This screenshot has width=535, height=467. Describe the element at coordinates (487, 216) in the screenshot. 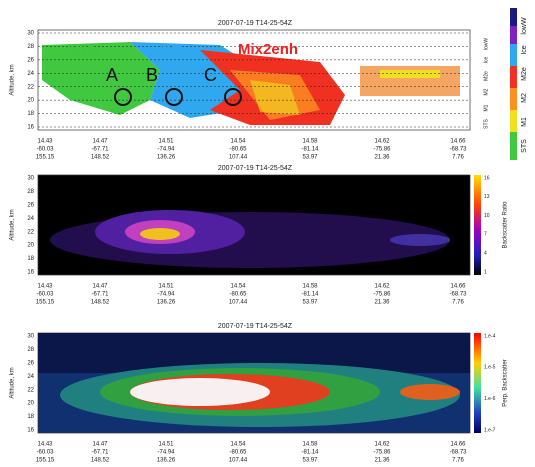

I see `colorbar-label: 10` at that location.